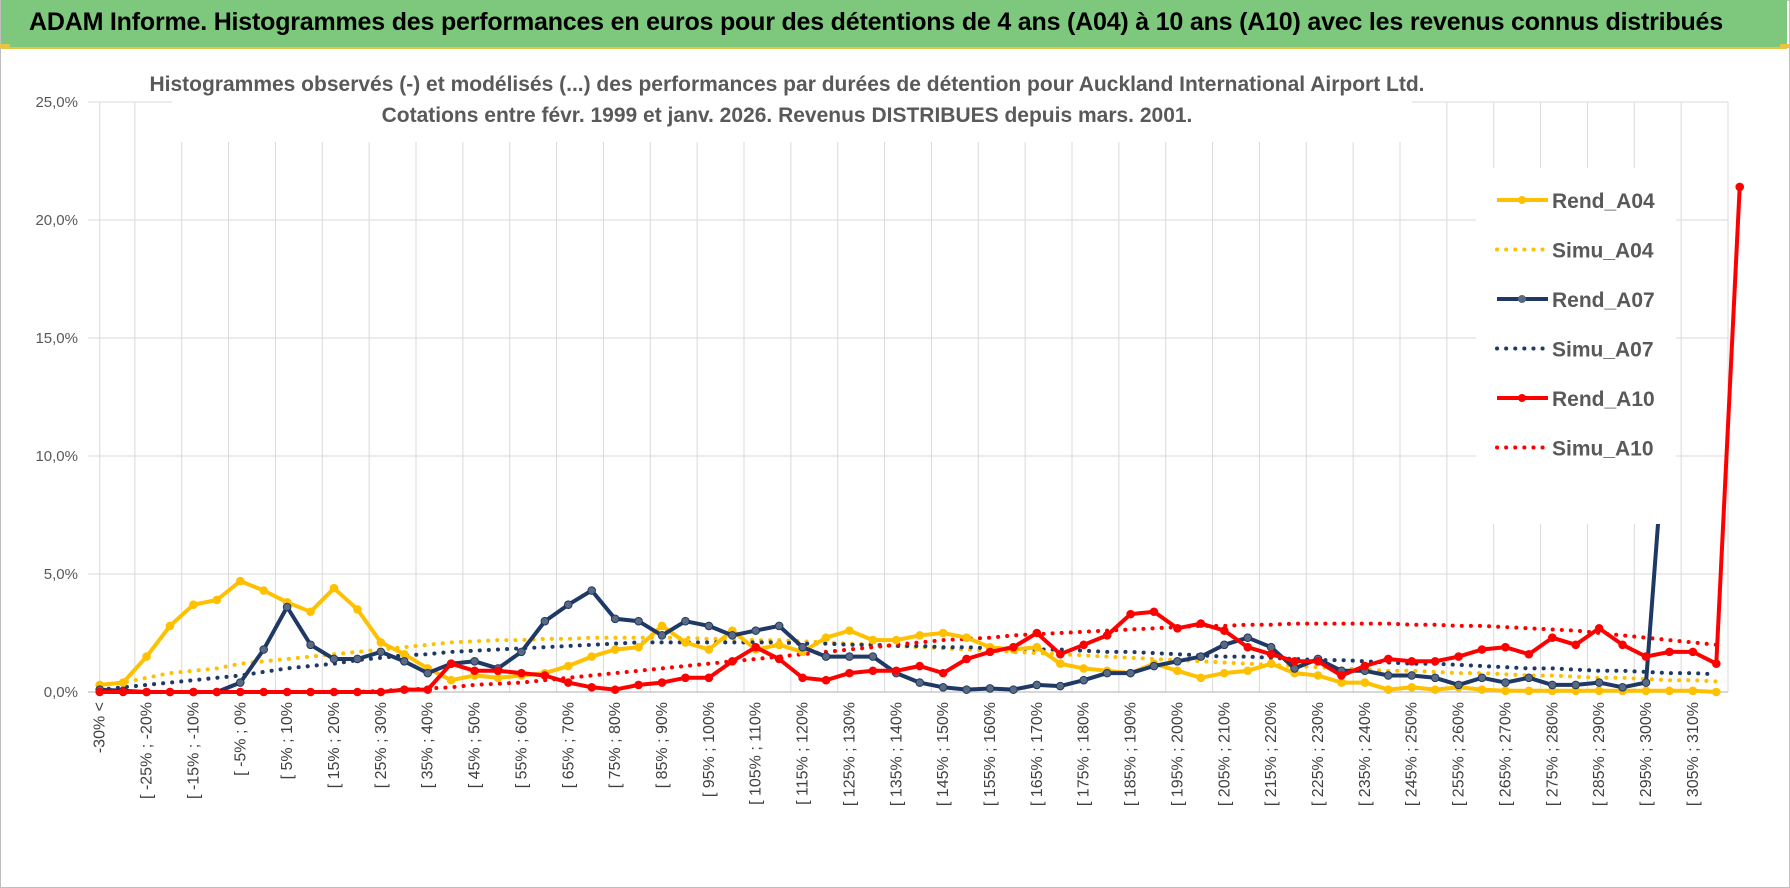  Describe the element at coordinates (1412, 754) in the screenshot. I see `x-tick-label: [ 245% ; 250%` at that location.